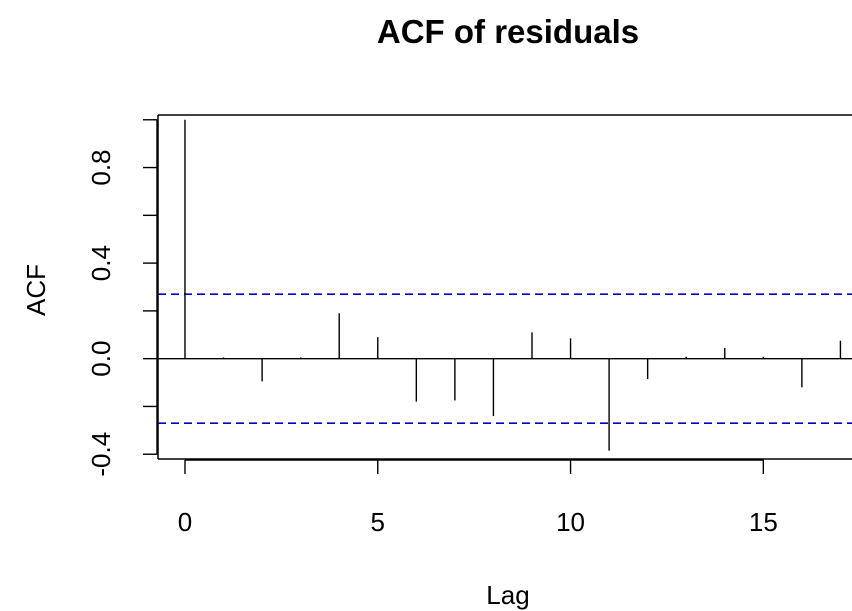 This screenshot has height=611, width=852. What do you see at coordinates (378, 522) in the screenshot?
I see `x-tick-label-5: 5` at bounding box center [378, 522].